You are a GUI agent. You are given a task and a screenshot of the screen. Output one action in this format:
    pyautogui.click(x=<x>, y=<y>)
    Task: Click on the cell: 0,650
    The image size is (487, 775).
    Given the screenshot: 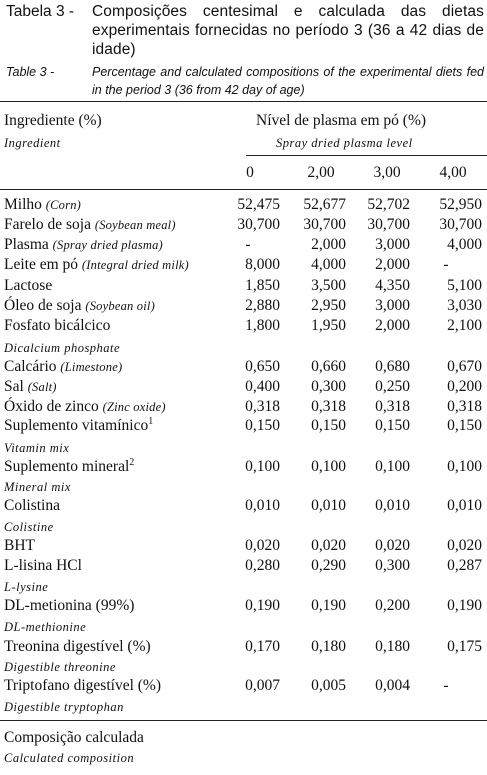 What is the action you would take?
    pyautogui.click(x=262, y=366)
    